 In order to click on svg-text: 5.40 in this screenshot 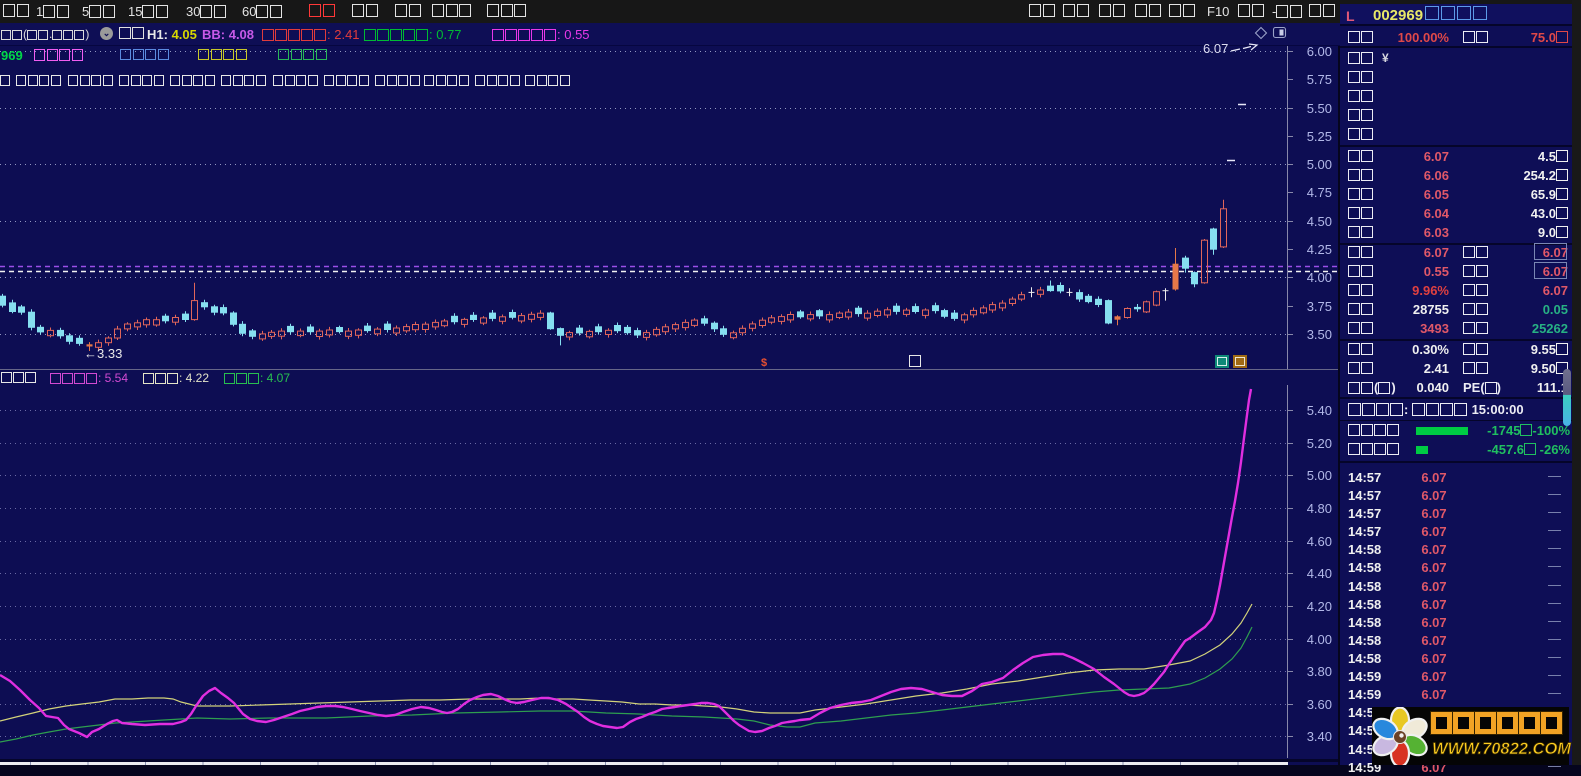, I will do `click(1319, 410)`.